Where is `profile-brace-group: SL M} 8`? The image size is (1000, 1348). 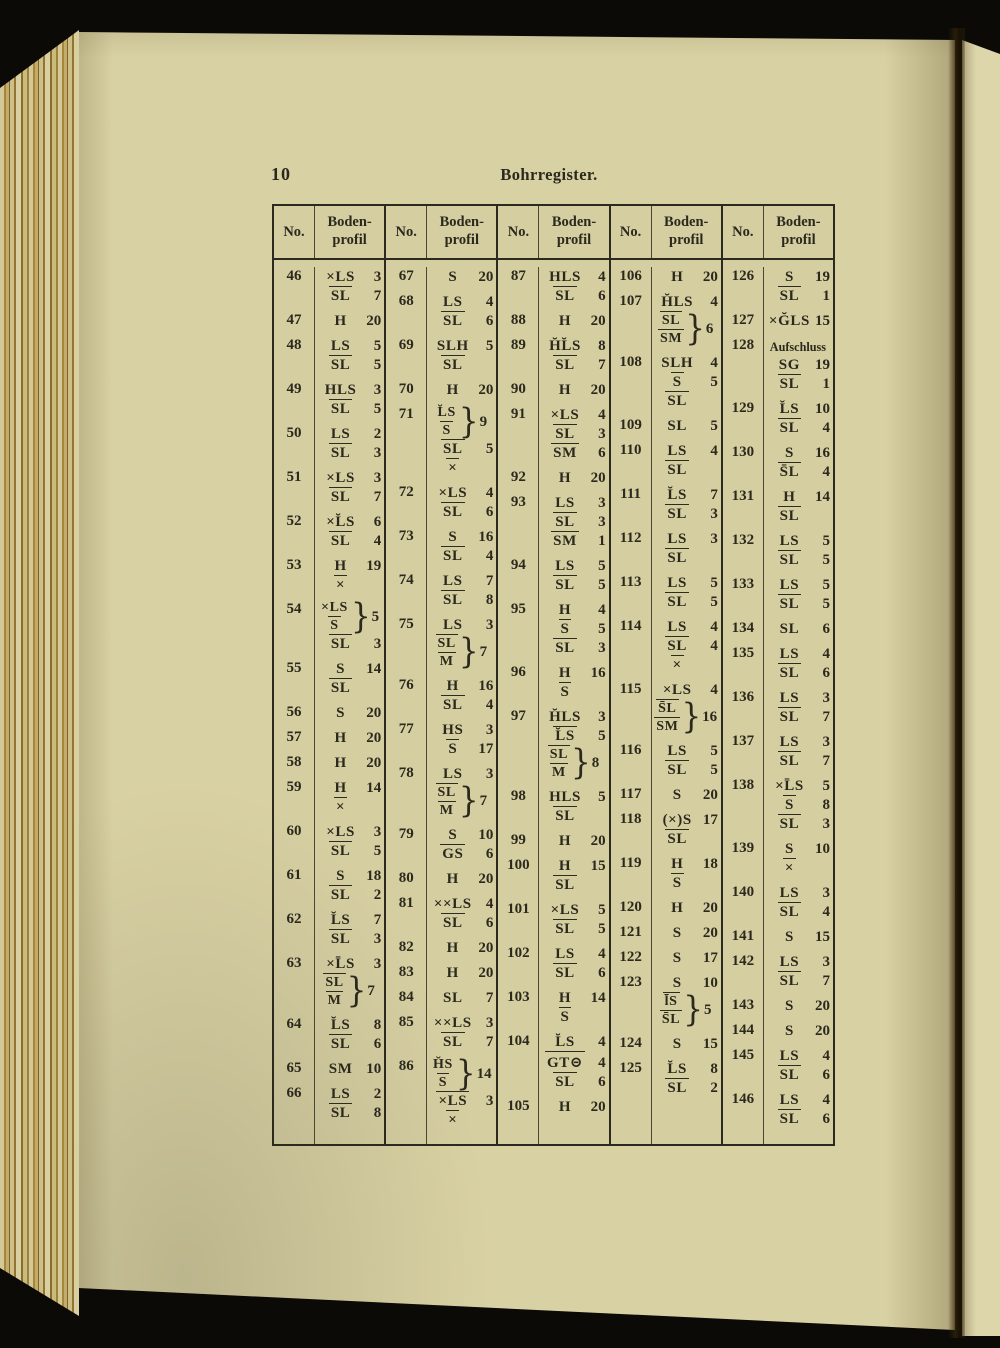
profile-brace-group: SL M} 8 is located at coordinates (573, 763).